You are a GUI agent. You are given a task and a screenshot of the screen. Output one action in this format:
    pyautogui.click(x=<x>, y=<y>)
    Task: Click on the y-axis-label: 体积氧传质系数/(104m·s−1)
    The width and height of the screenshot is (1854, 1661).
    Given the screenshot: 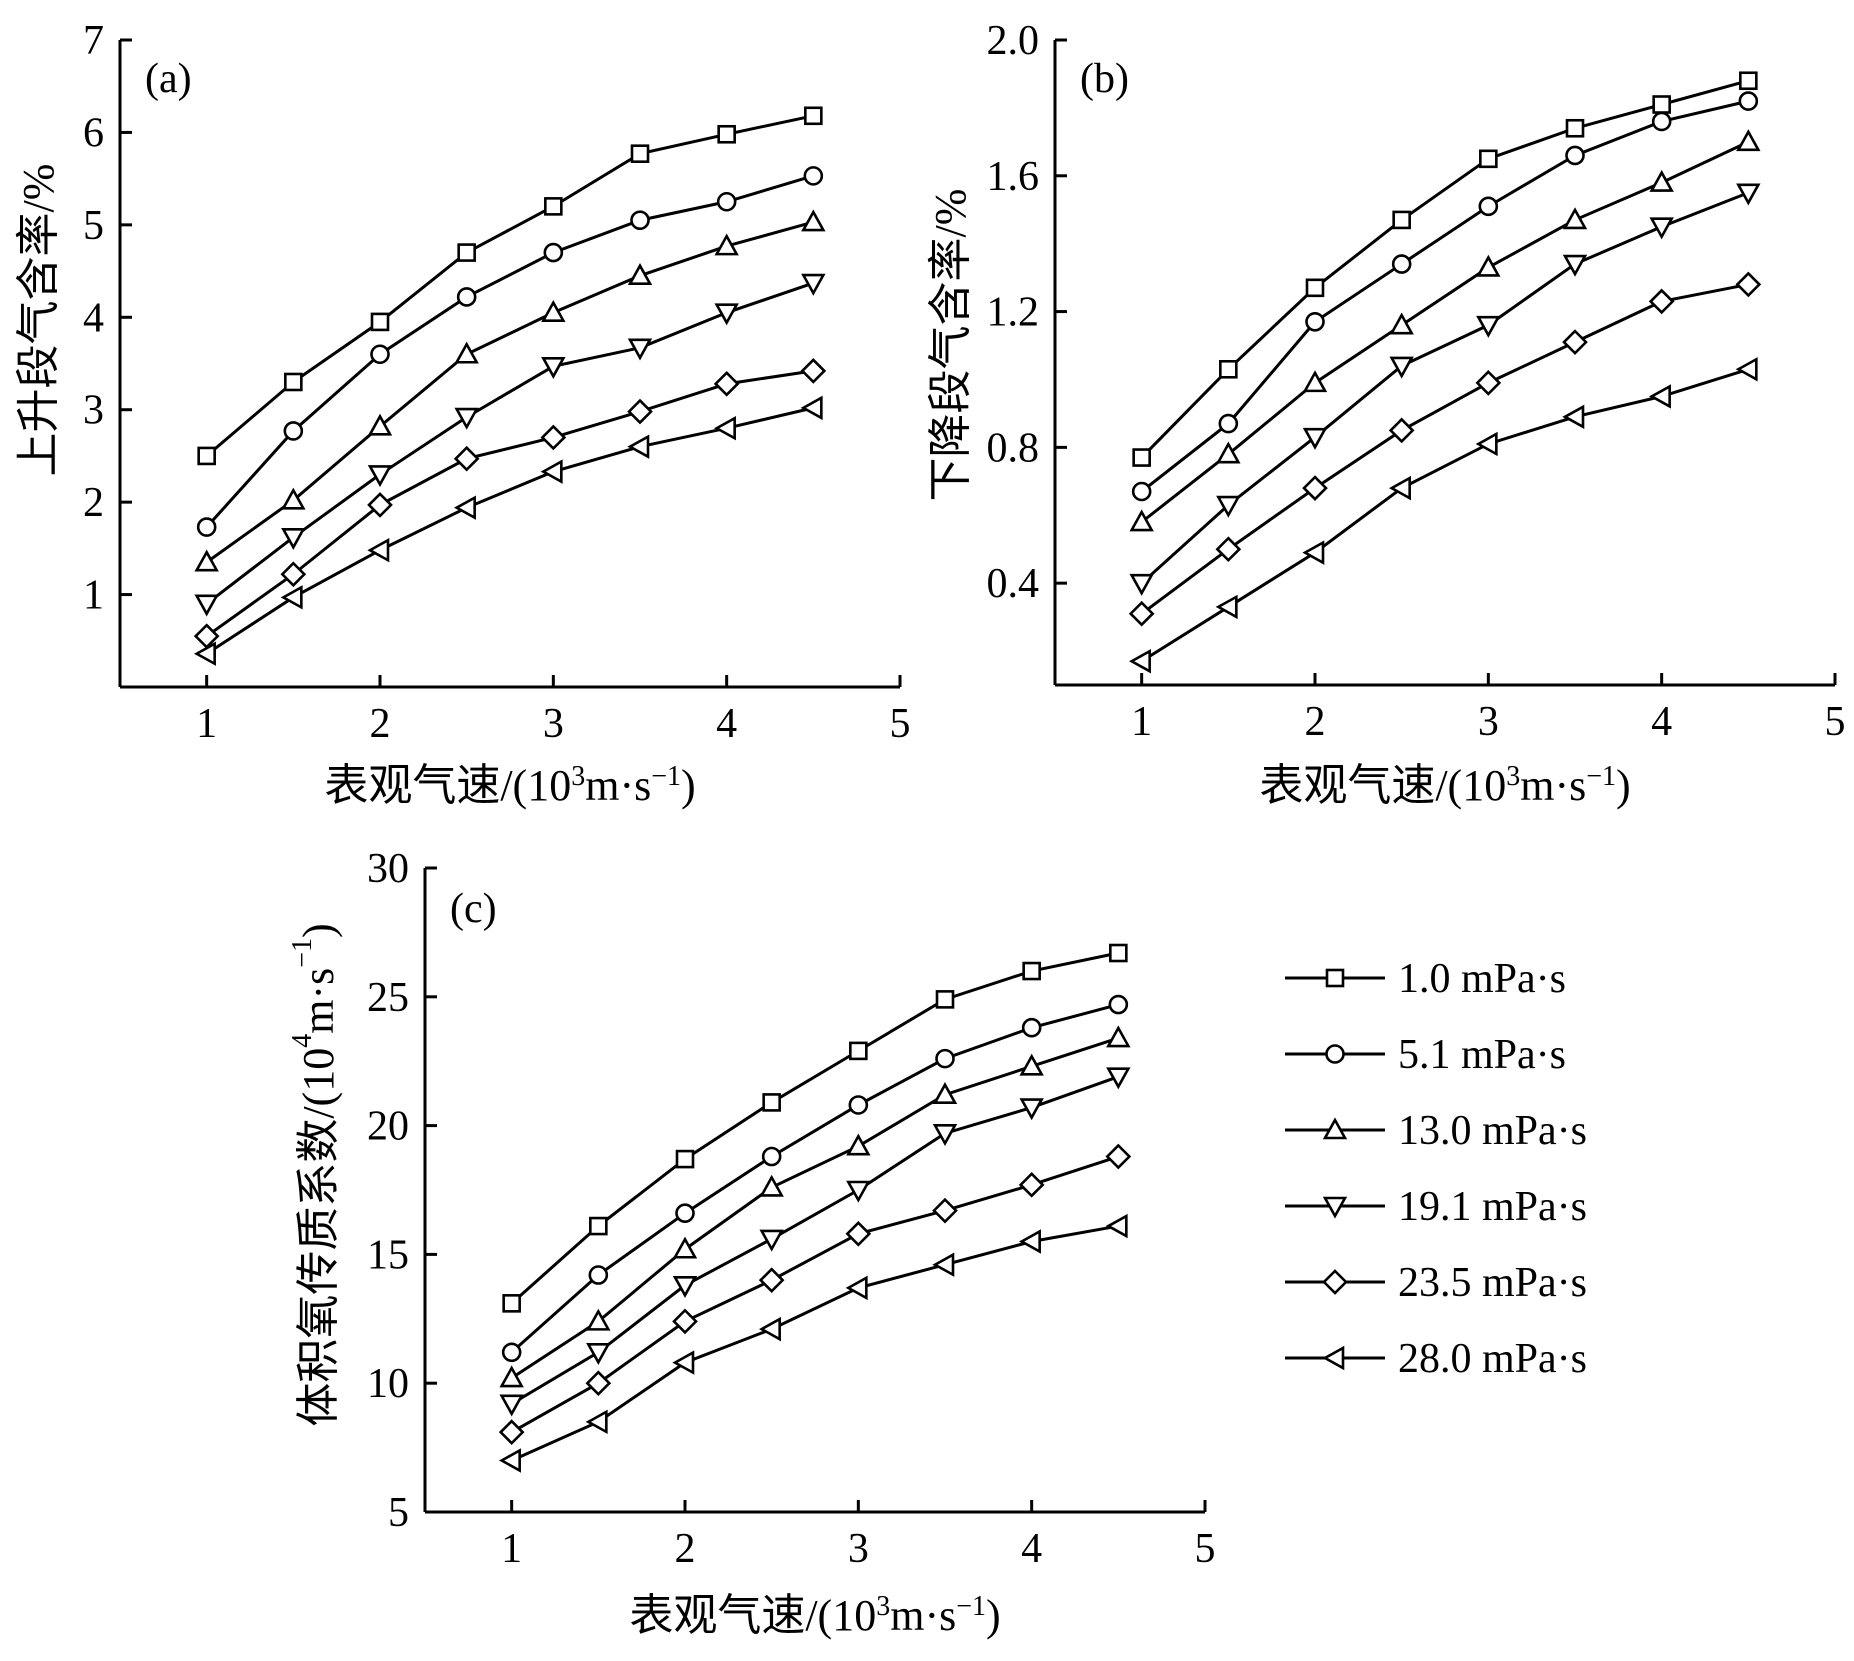 What is the action you would take?
    pyautogui.click(x=315, y=1174)
    